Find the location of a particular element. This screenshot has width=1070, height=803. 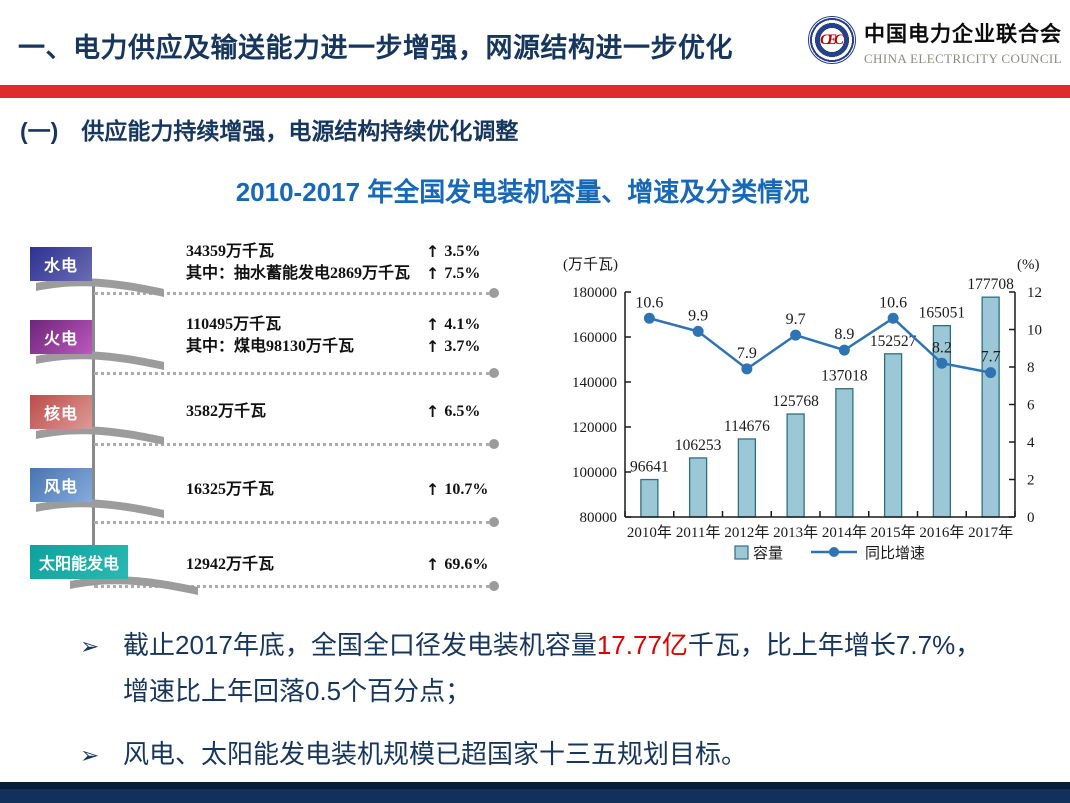

svg-text: 2011年 is located at coordinates (698, 532).